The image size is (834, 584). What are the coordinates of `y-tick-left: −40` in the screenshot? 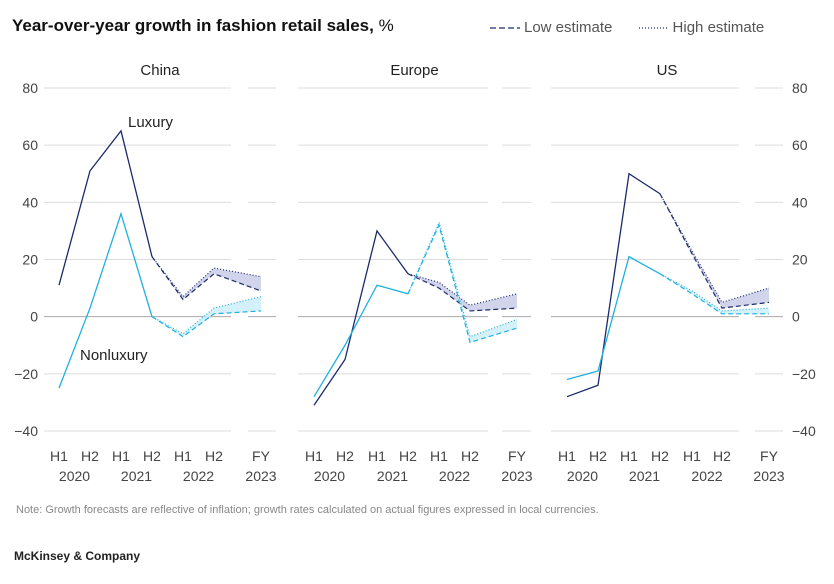 It's located at (26, 431).